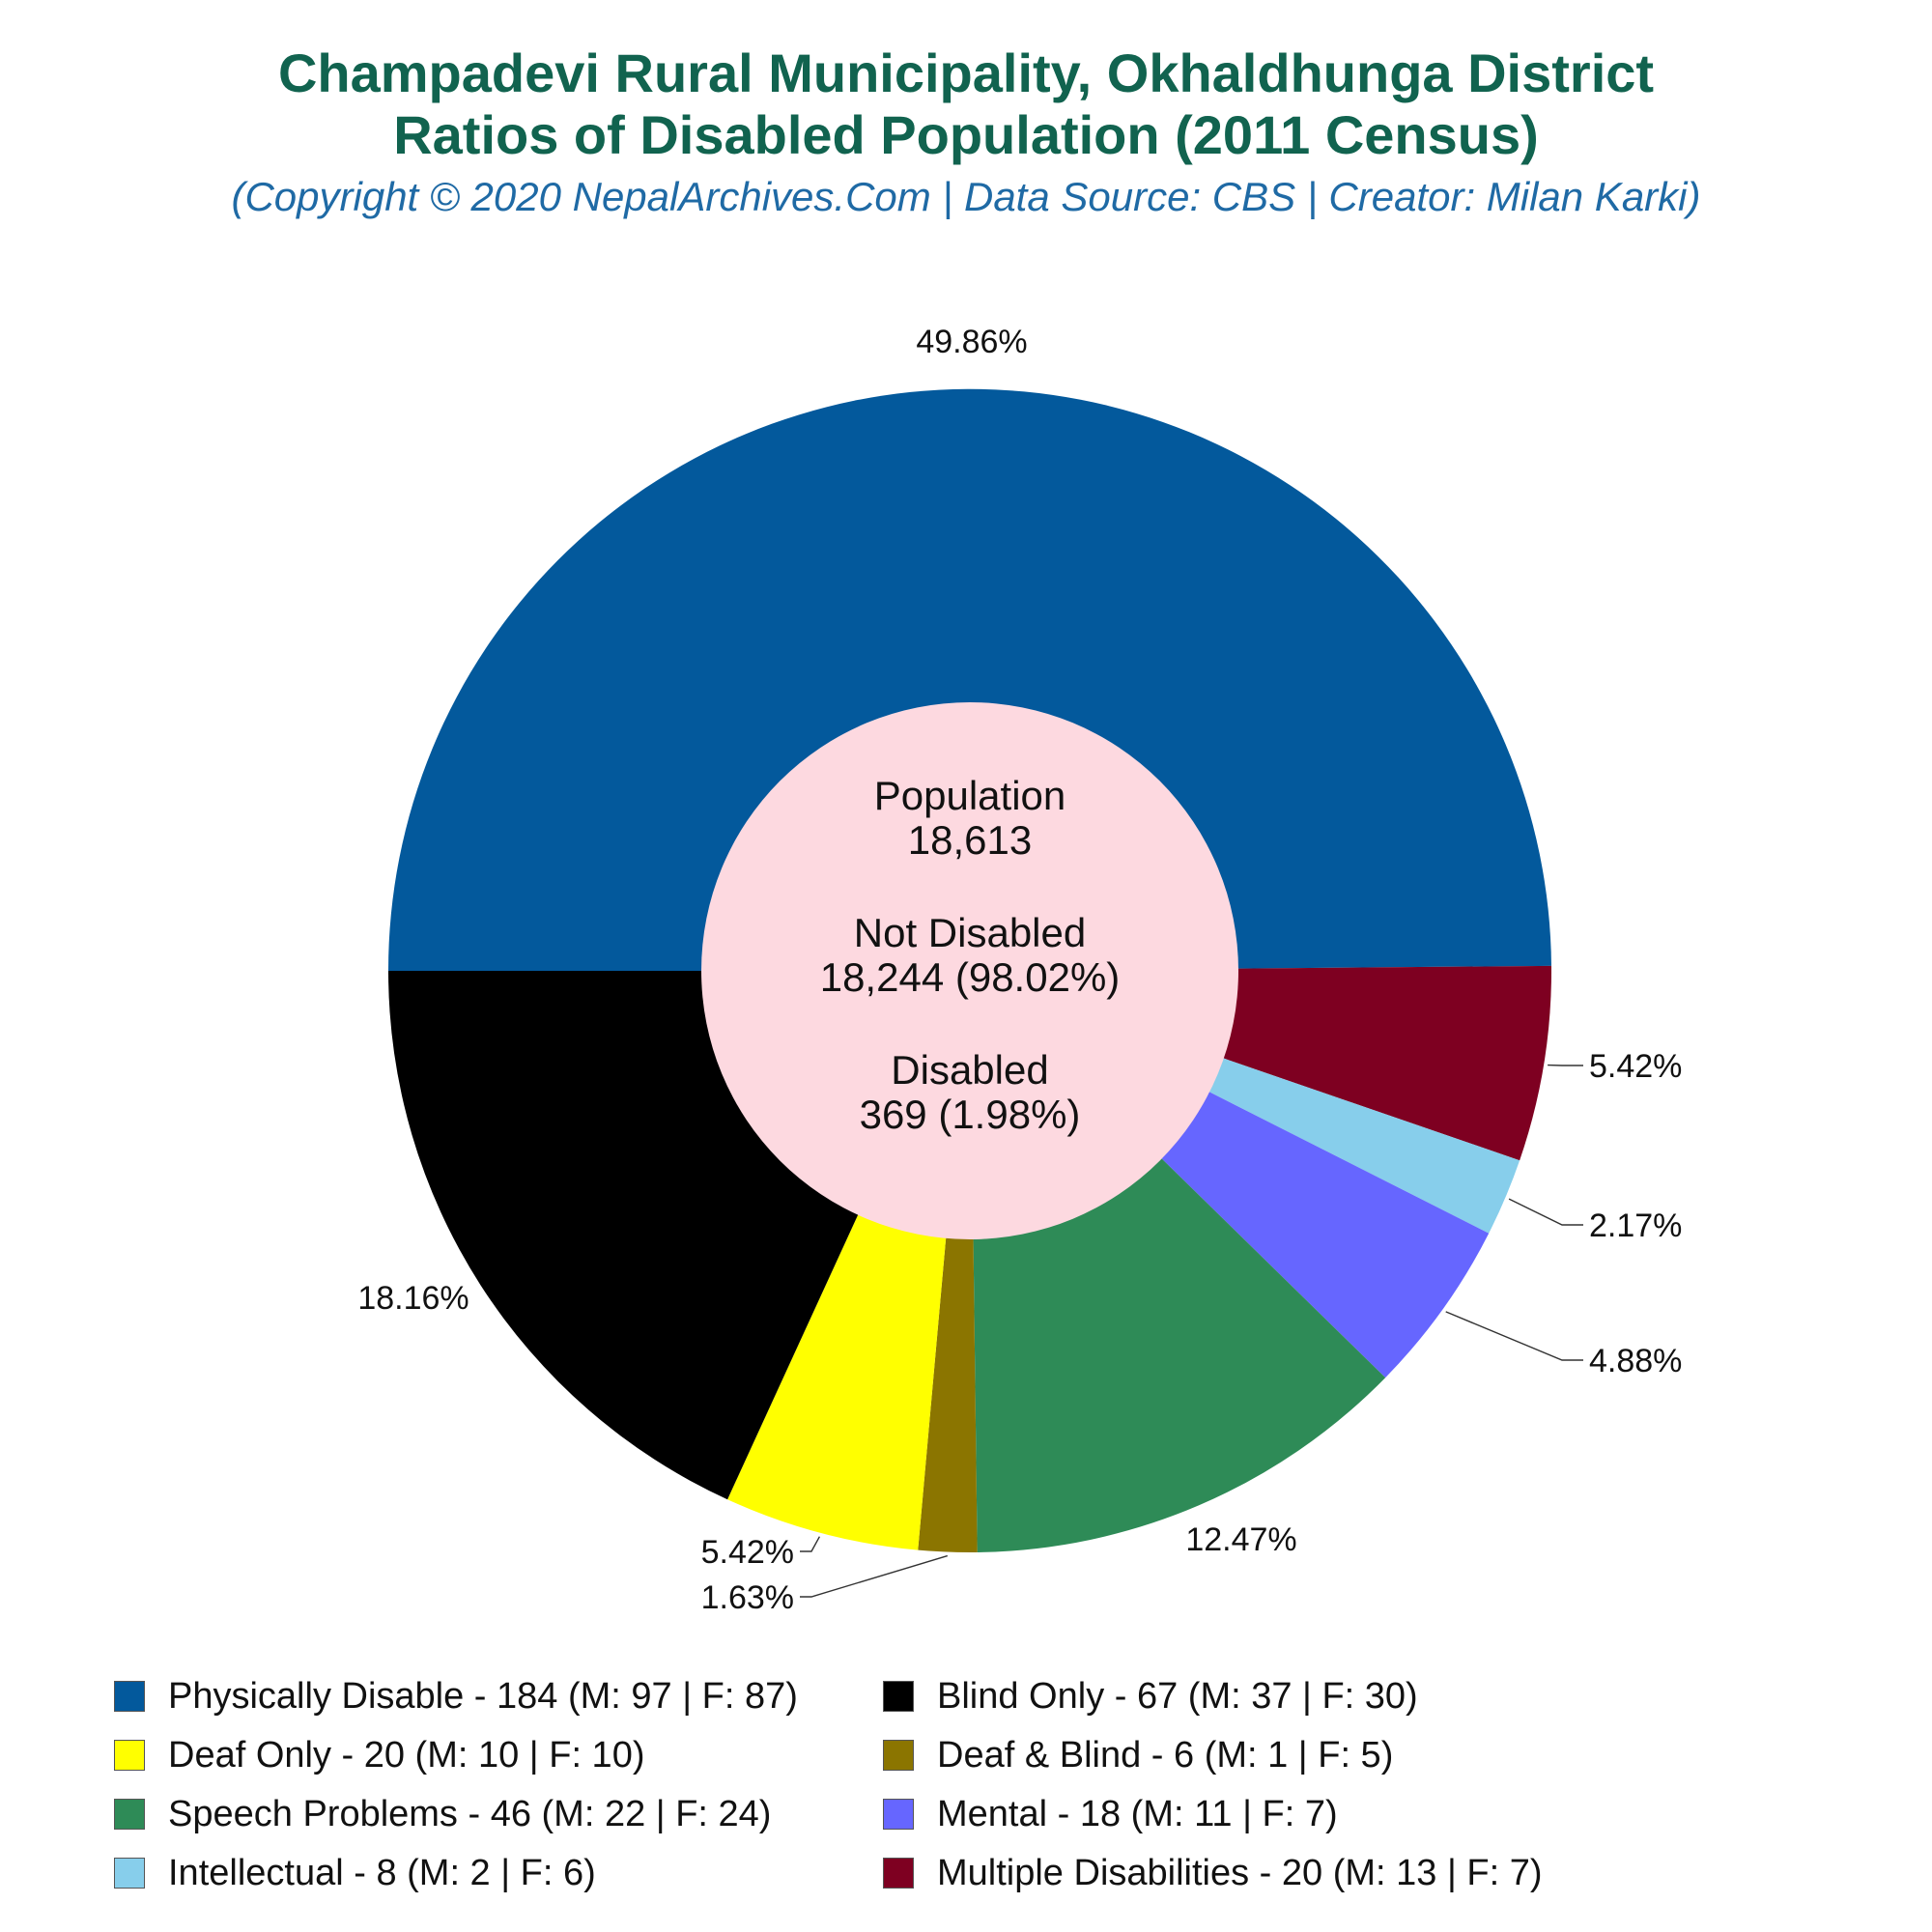  I want to click on slice-percent-label: 1.63%, so click(747, 1597).